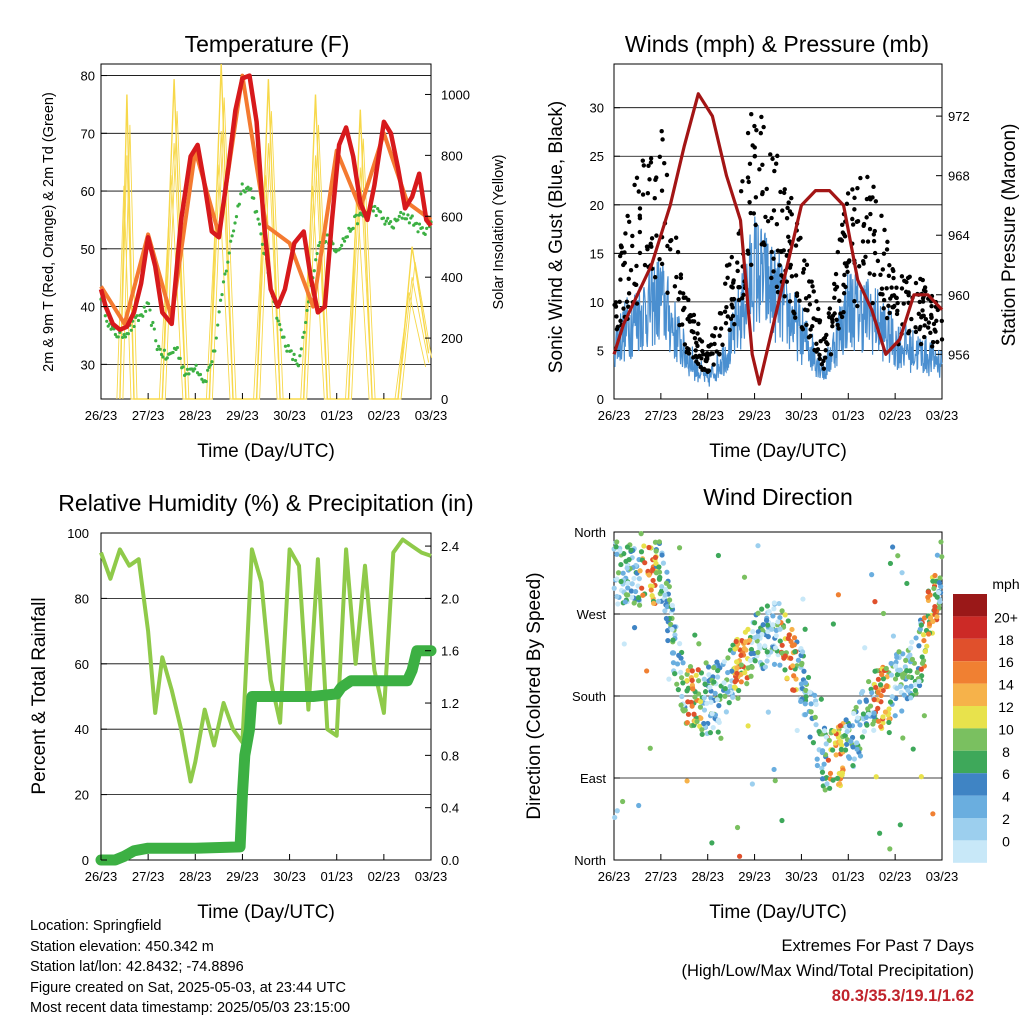  What do you see at coordinates (848, 415) in the screenshot?
I see `x-tick-label: 01/23` at bounding box center [848, 415].